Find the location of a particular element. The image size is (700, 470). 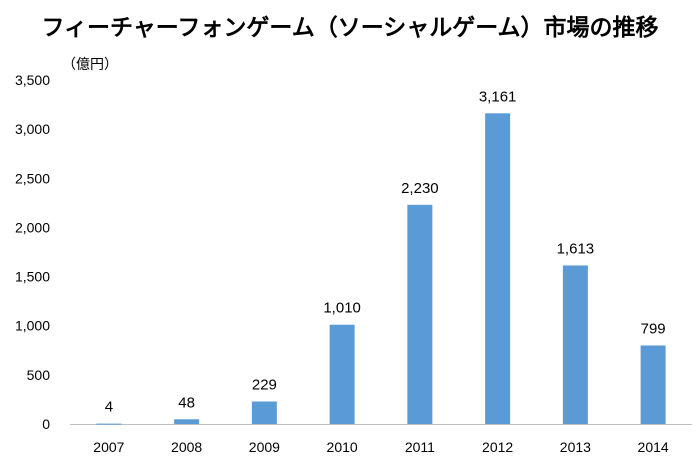

y-tick-label: 1,000 is located at coordinates (32, 326).